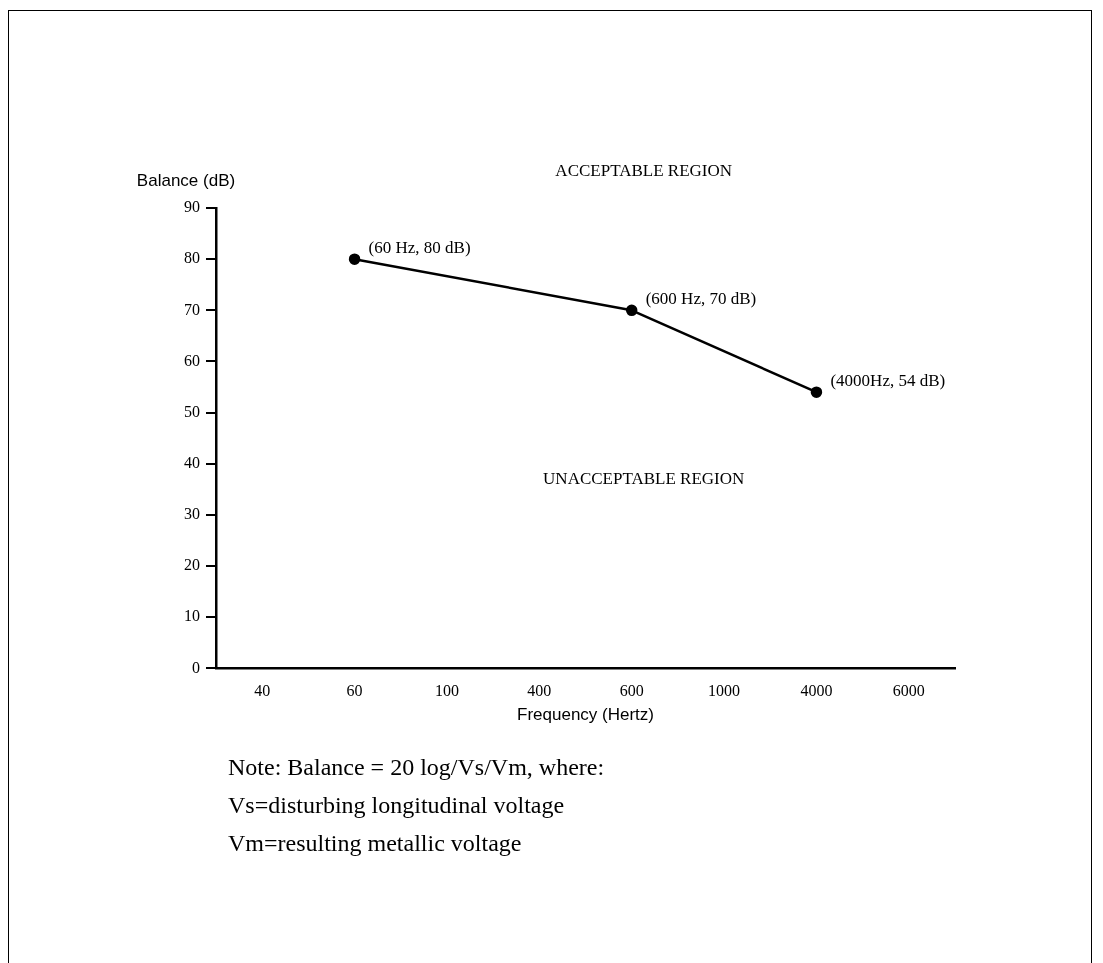 The height and width of the screenshot is (963, 1103). What do you see at coordinates (354, 691) in the screenshot?
I see `x-tick-label: 60` at bounding box center [354, 691].